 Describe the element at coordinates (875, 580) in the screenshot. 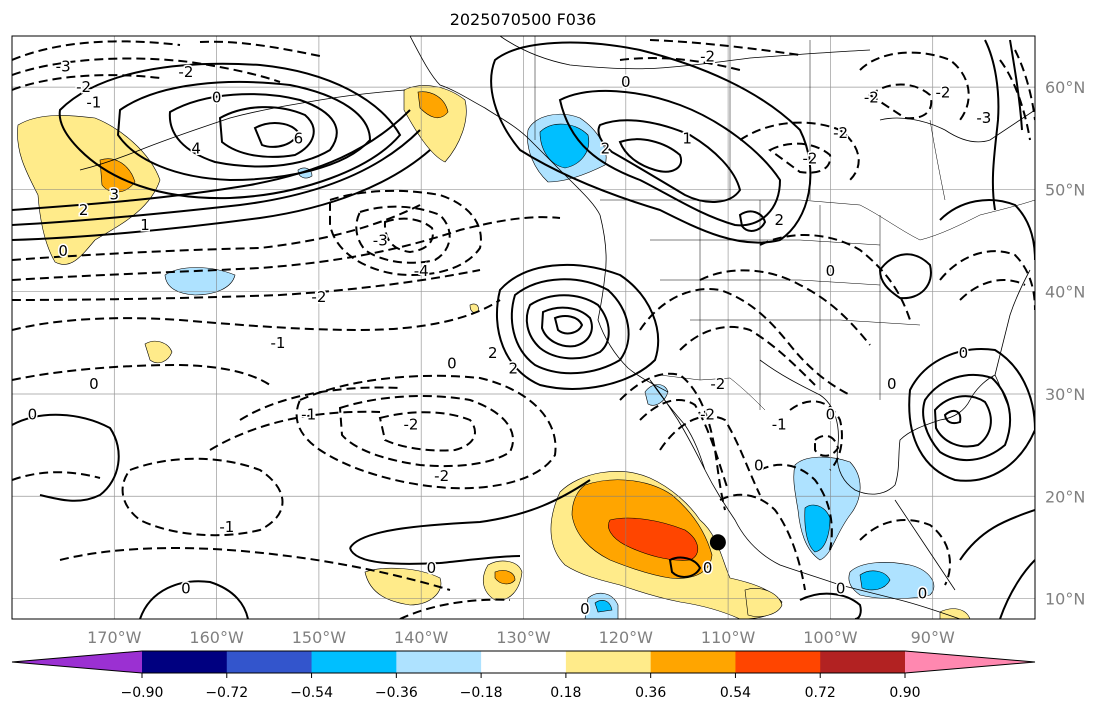

I see `shade-ca-blue` at that location.